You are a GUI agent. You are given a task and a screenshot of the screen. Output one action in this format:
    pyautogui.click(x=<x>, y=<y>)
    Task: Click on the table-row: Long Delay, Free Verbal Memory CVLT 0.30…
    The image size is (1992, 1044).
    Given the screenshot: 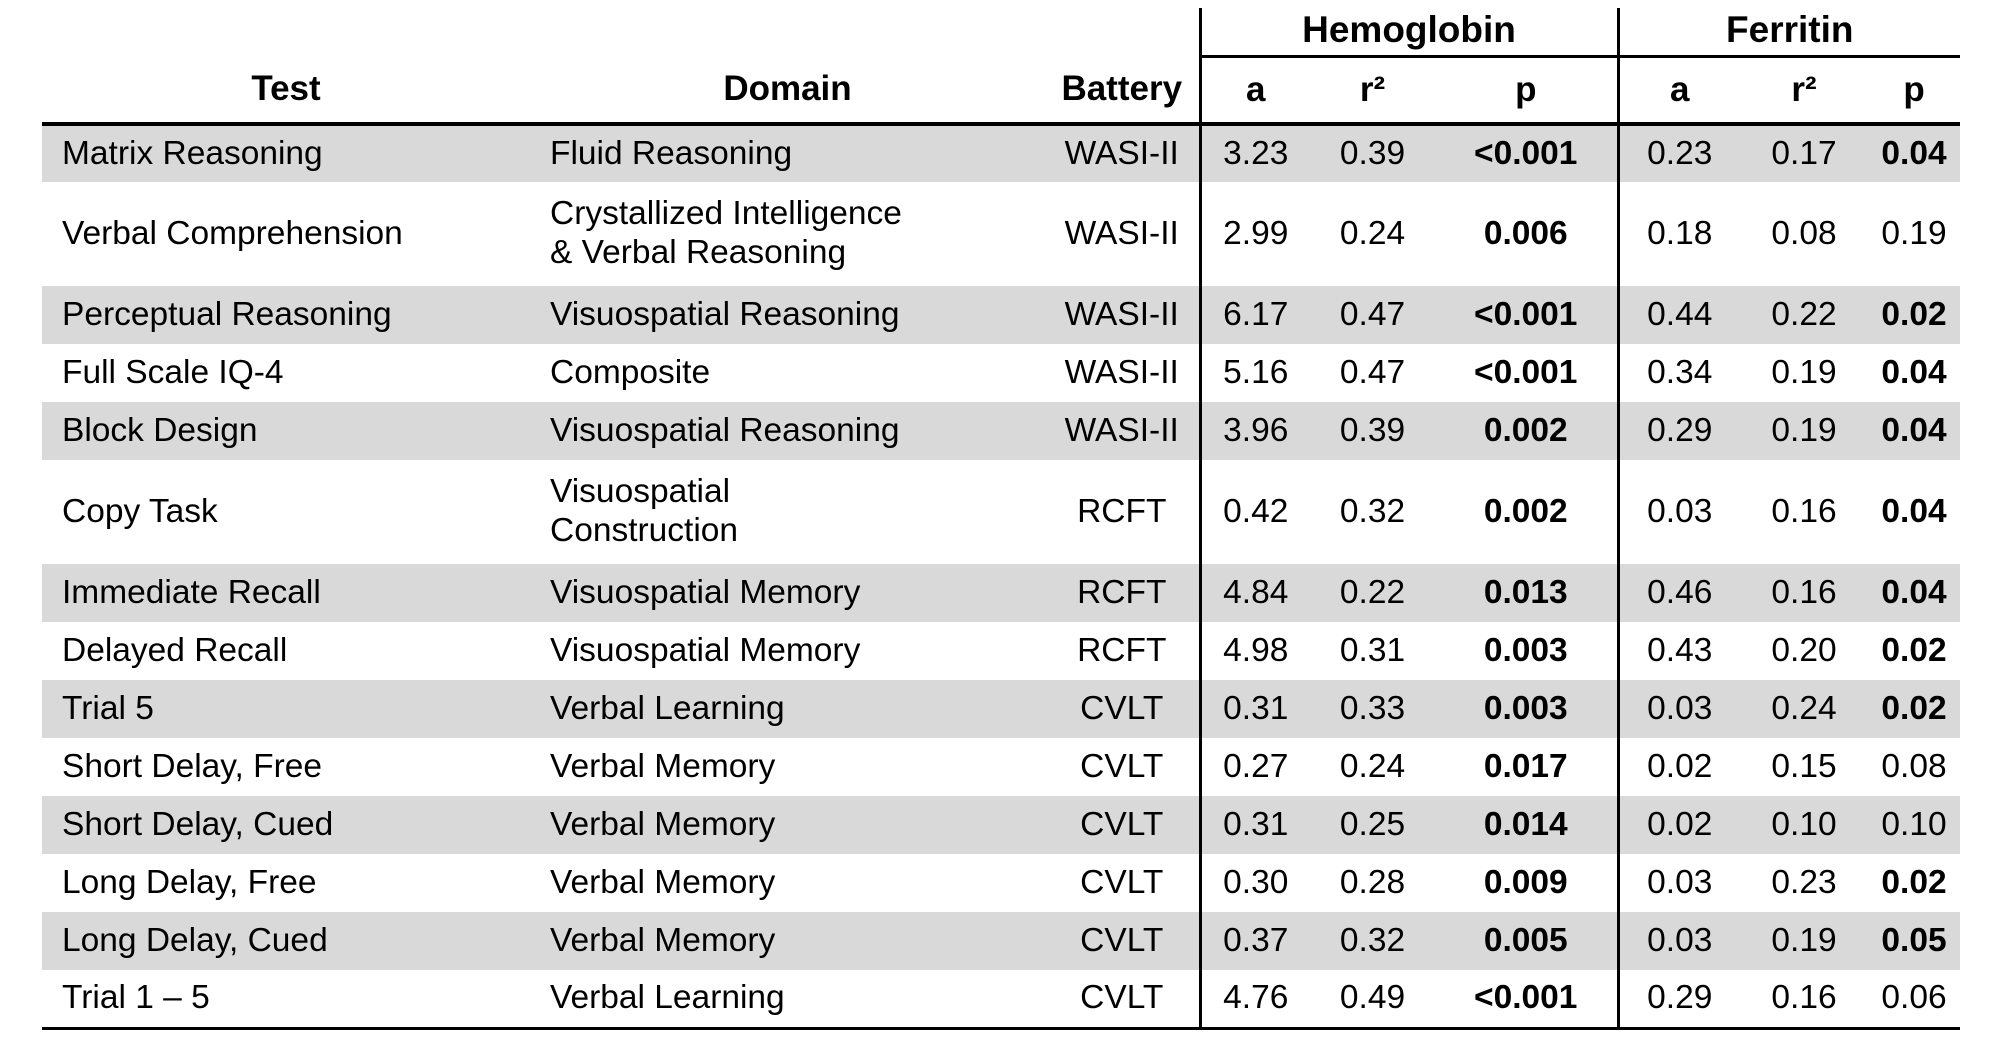 What is the action you would take?
    pyautogui.click(x=1001, y=883)
    